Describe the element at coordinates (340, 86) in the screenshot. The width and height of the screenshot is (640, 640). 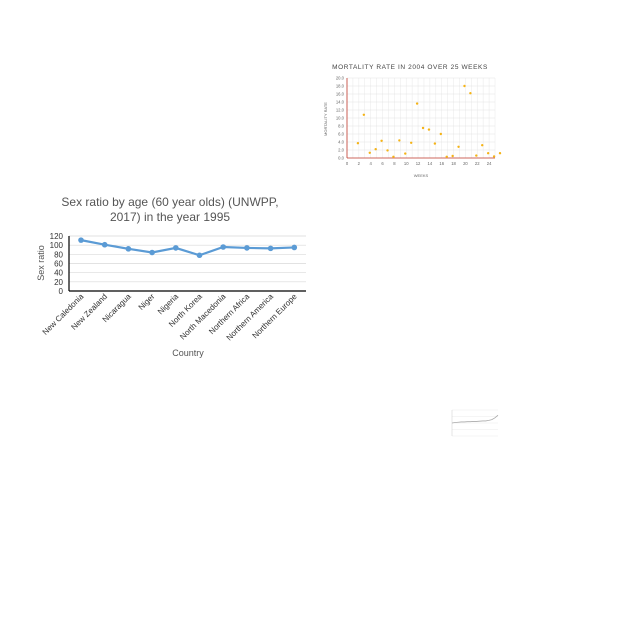
I see `scatter-y-tick-label: 18.0` at that location.